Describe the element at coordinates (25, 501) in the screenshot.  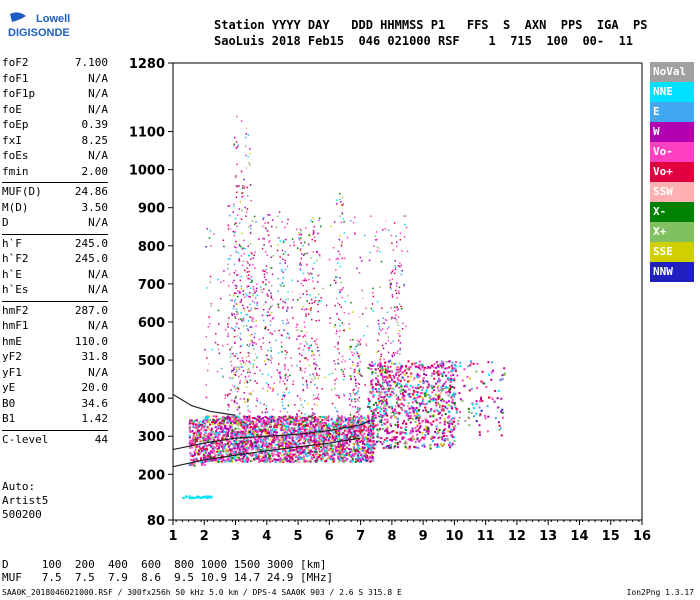
I see `autoscale-info: Auto: Artist5 500200` at that location.